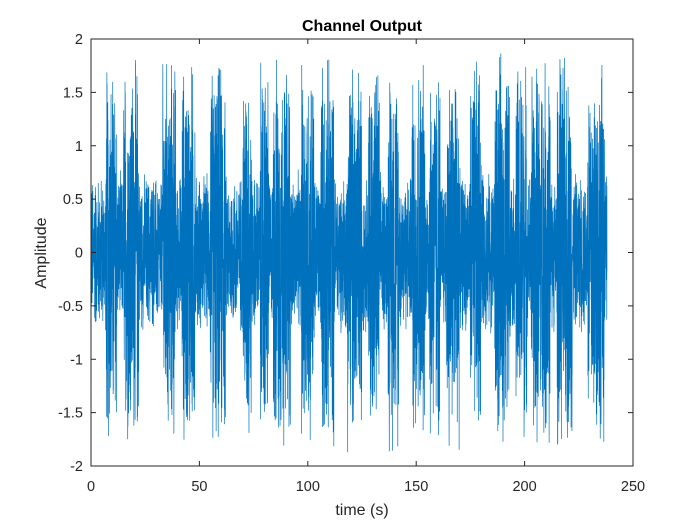  What do you see at coordinates (91, 487) in the screenshot?
I see `x-tick-label: 0` at bounding box center [91, 487].